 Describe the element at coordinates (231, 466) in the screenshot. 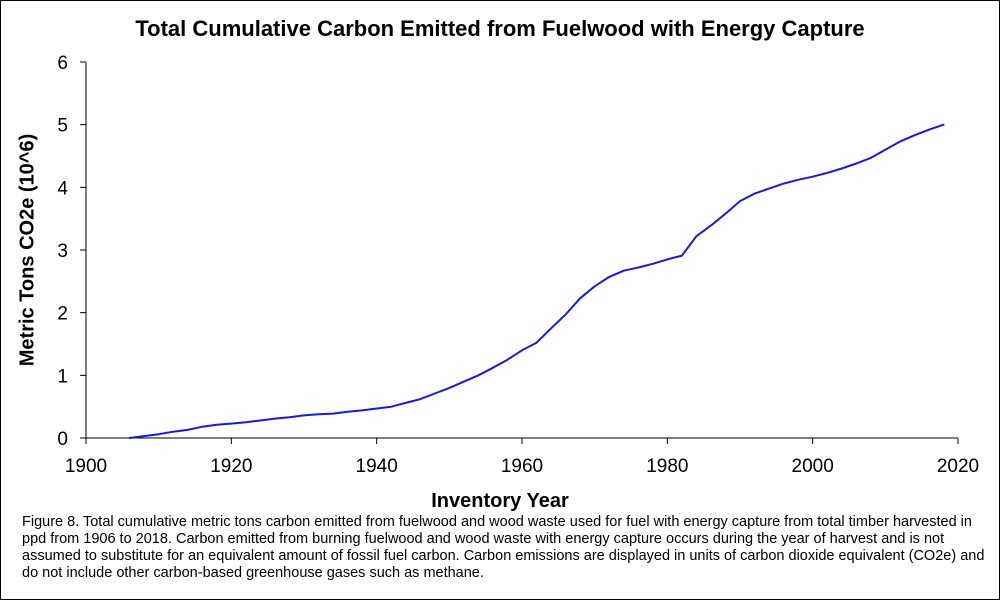

I see `x-tick-label: 1920` at that location.